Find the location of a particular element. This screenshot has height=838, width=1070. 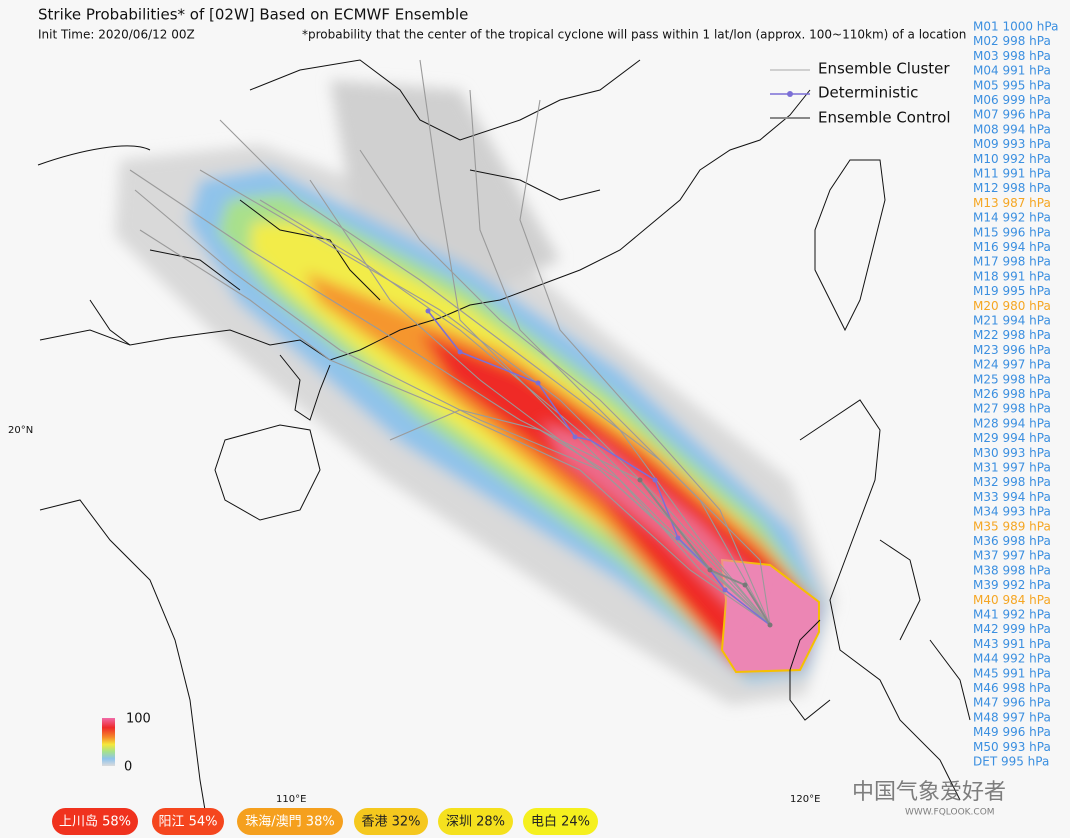

member-label: M38 998 hPa is located at coordinates (1012, 570).